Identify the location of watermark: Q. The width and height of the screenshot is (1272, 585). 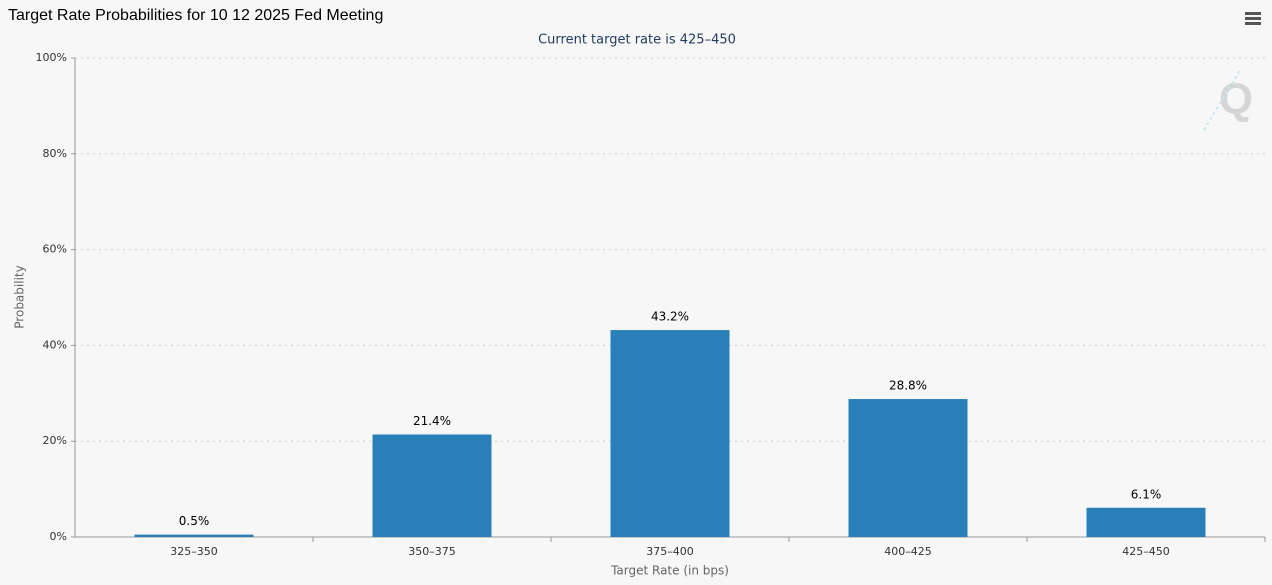
(1228, 100).